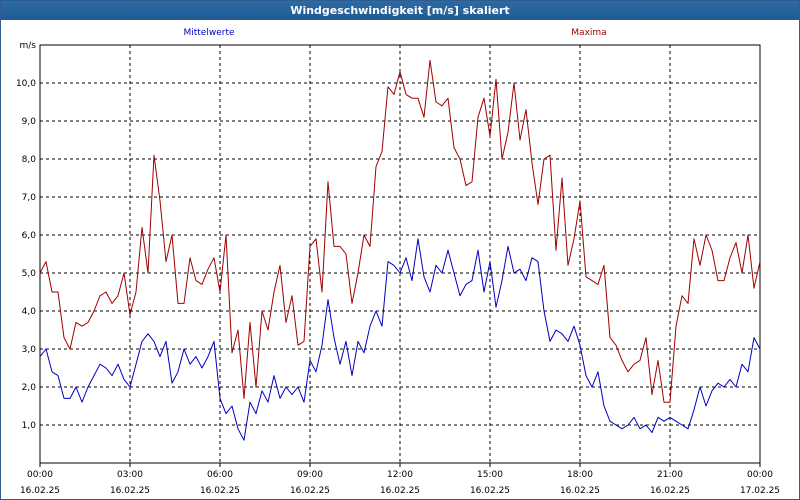 This screenshot has width=800, height=500. I want to click on x-tick-time: 03:00, so click(130, 475).